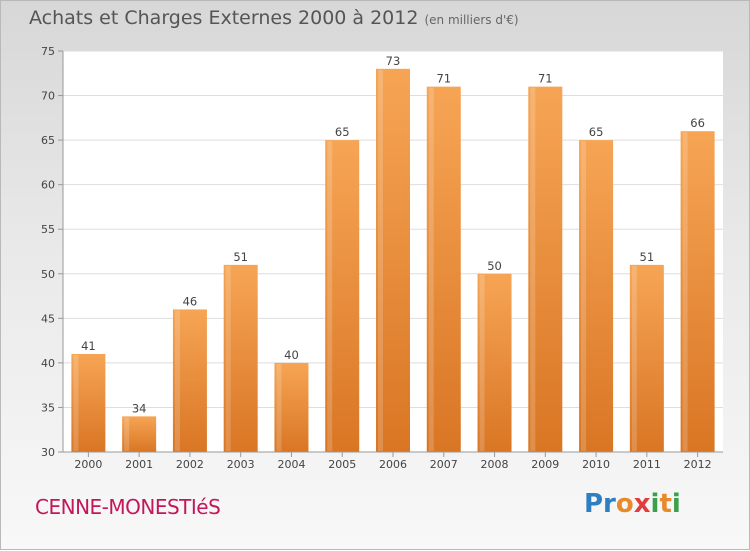 The image size is (750, 551). What do you see at coordinates (240, 358) in the screenshot?
I see `bar-2003` at bounding box center [240, 358].